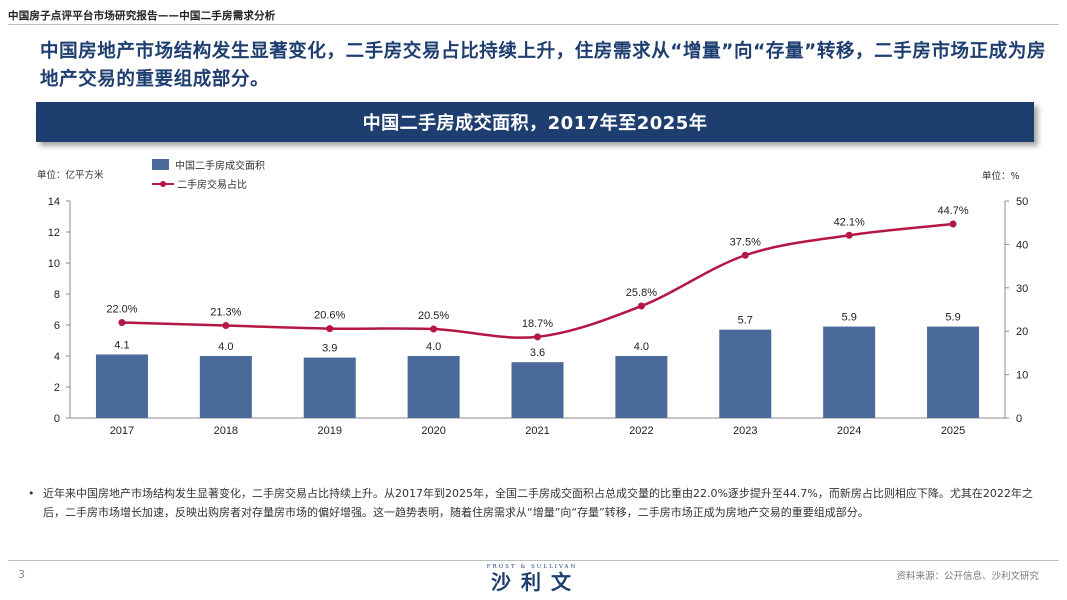 This screenshot has height=600, width=1067. I want to click on logo-small-text: FROST & SULLIVAN, so click(532, 567).